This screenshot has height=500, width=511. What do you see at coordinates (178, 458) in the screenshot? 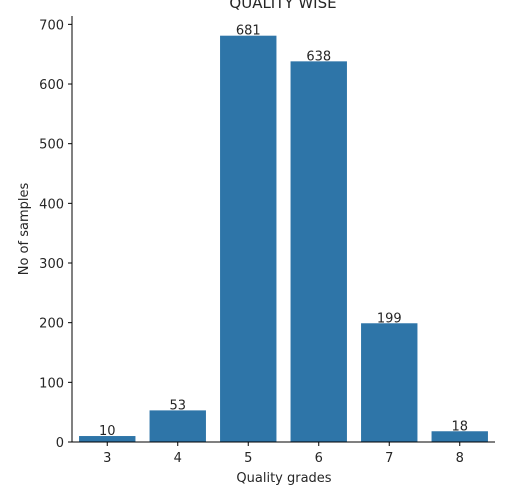
I see `x-tick-label-4: 4` at bounding box center [178, 458].